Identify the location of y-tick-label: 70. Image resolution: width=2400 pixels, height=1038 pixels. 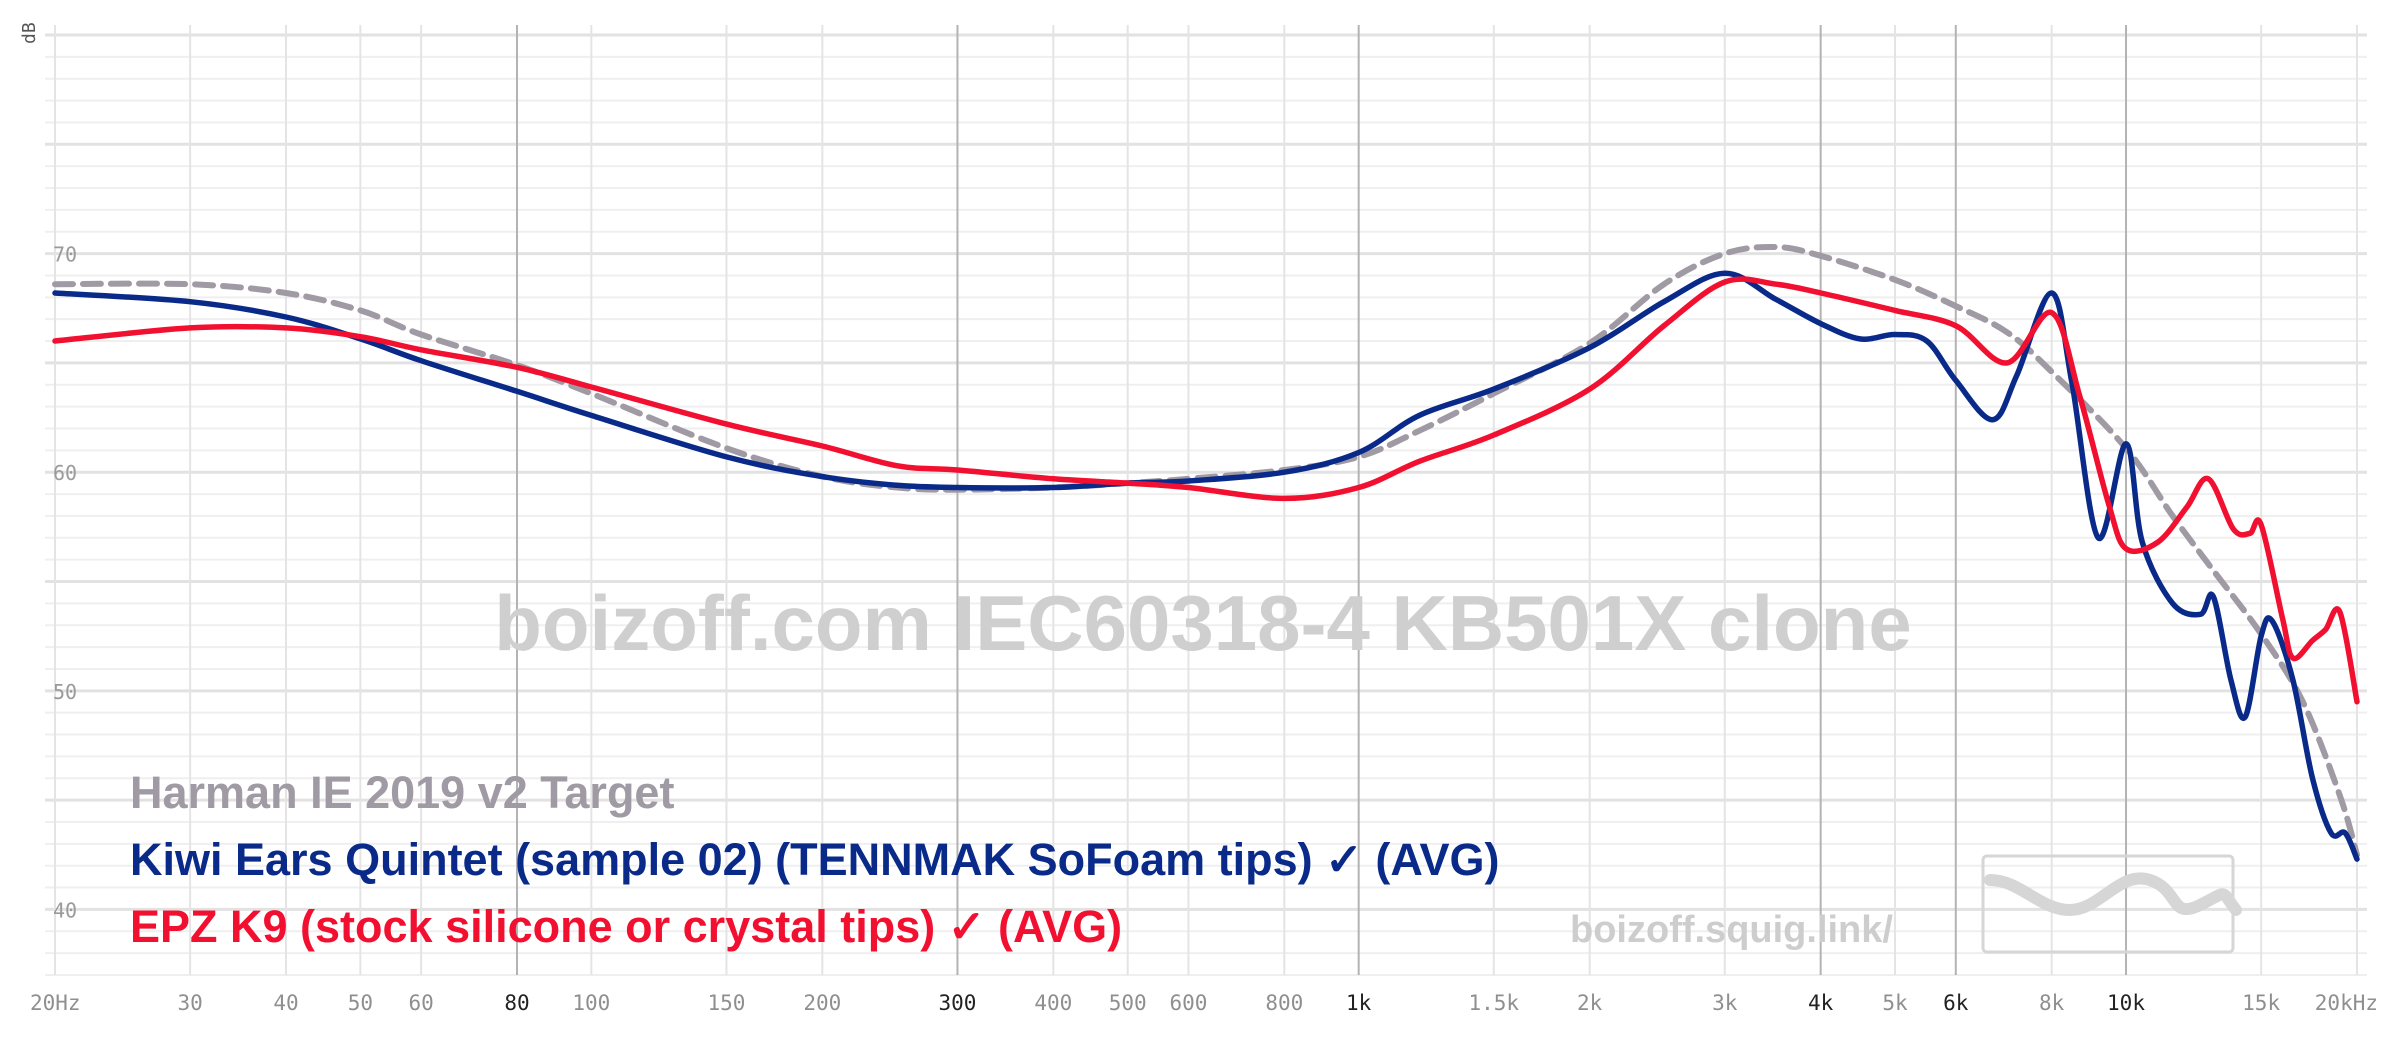
(65, 255).